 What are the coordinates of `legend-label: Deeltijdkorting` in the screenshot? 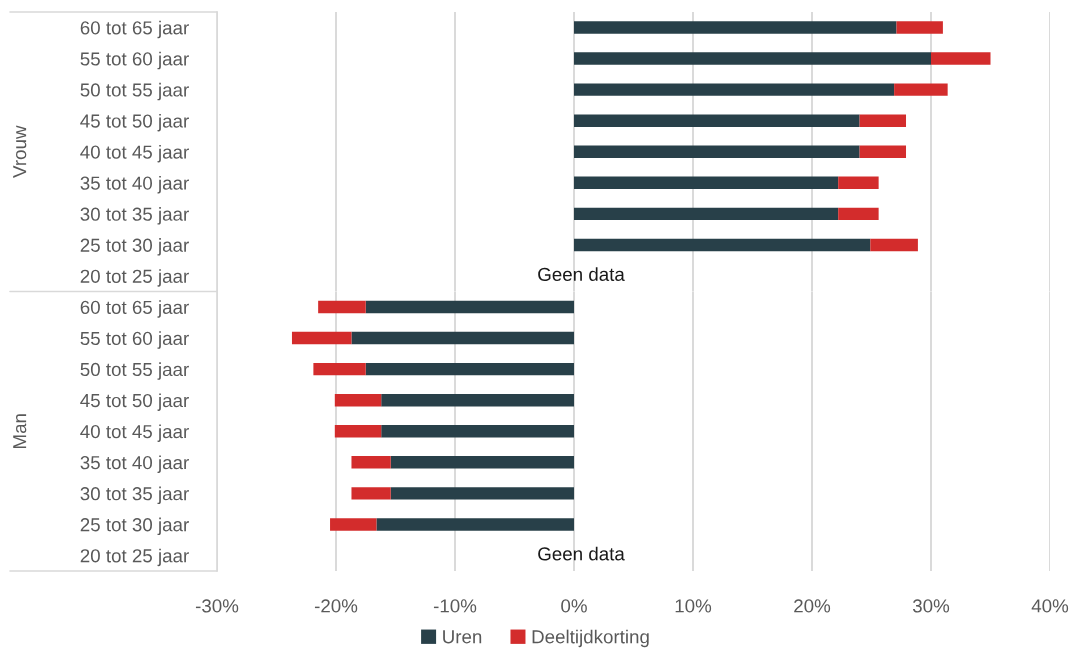 It's located at (590, 638).